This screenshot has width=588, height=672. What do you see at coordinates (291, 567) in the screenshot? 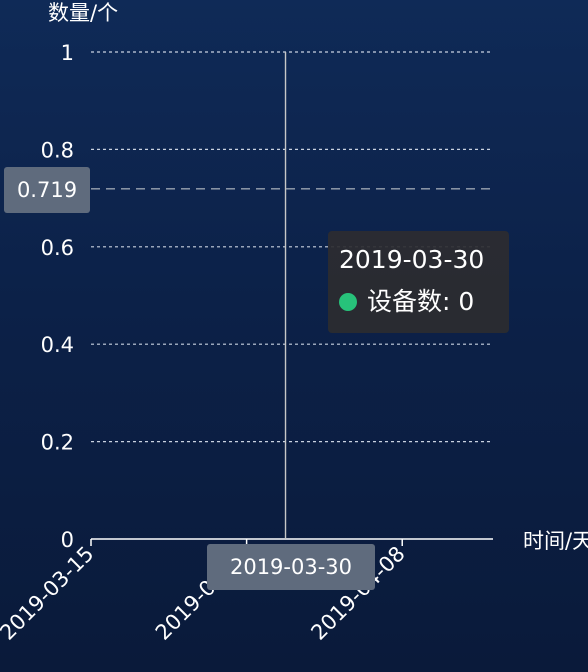
I see `x-axis-pointer-label: 2019-03-30` at bounding box center [291, 567].